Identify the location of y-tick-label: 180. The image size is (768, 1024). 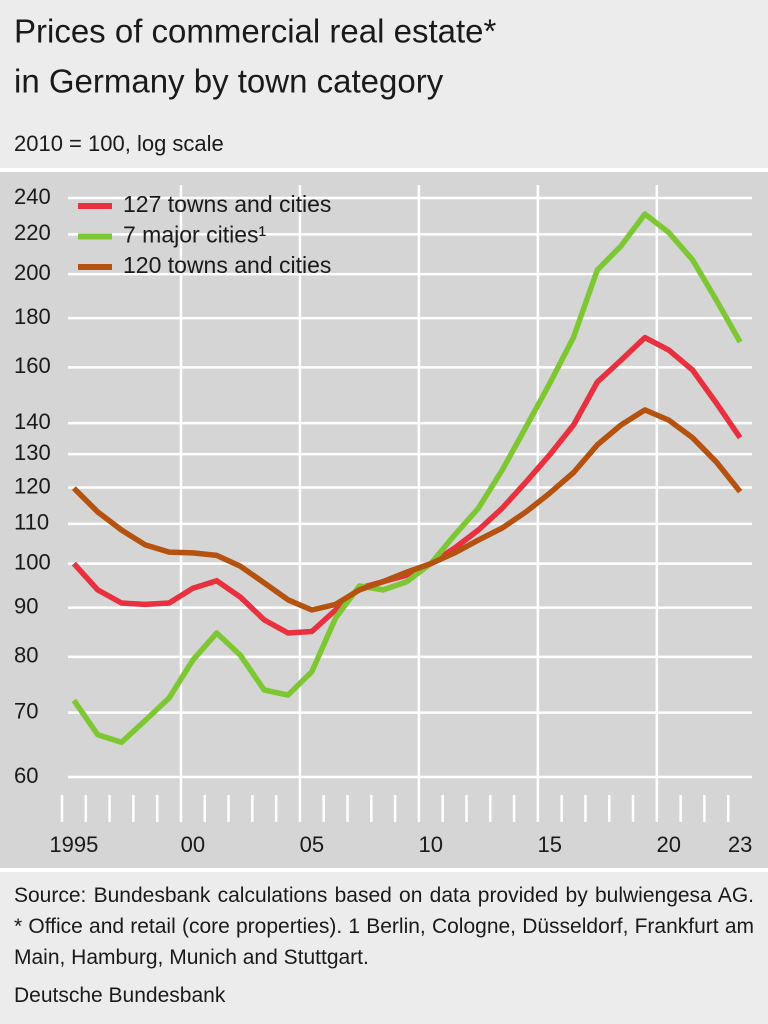
(32, 316).